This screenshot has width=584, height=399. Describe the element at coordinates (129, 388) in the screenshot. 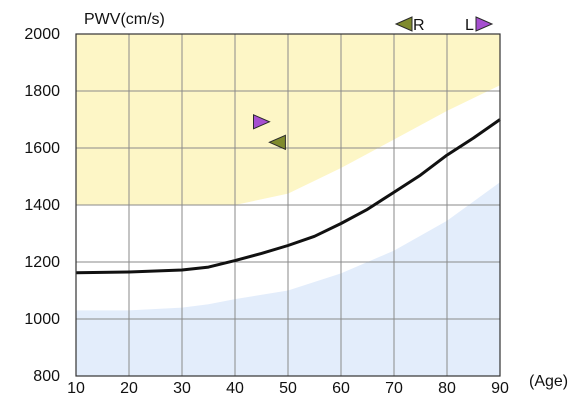

I see `x-tick-label: 20` at that location.